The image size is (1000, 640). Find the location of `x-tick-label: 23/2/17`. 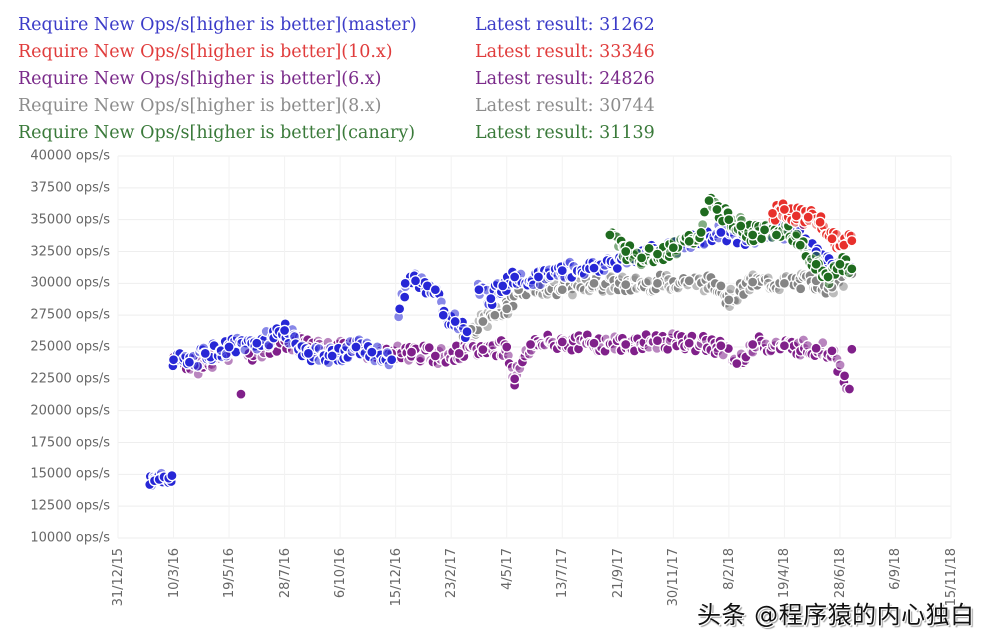

x-tick-label: 23/2/17 is located at coordinates (452, 573).